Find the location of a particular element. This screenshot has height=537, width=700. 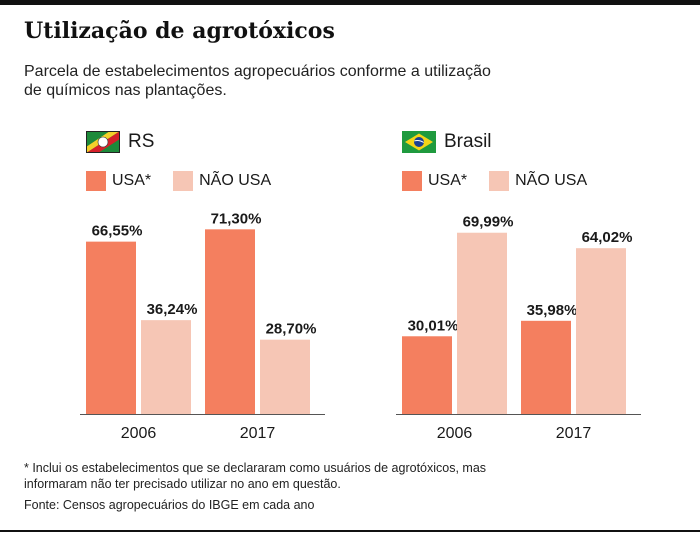

brazil-flag-icon is located at coordinates (419, 142).